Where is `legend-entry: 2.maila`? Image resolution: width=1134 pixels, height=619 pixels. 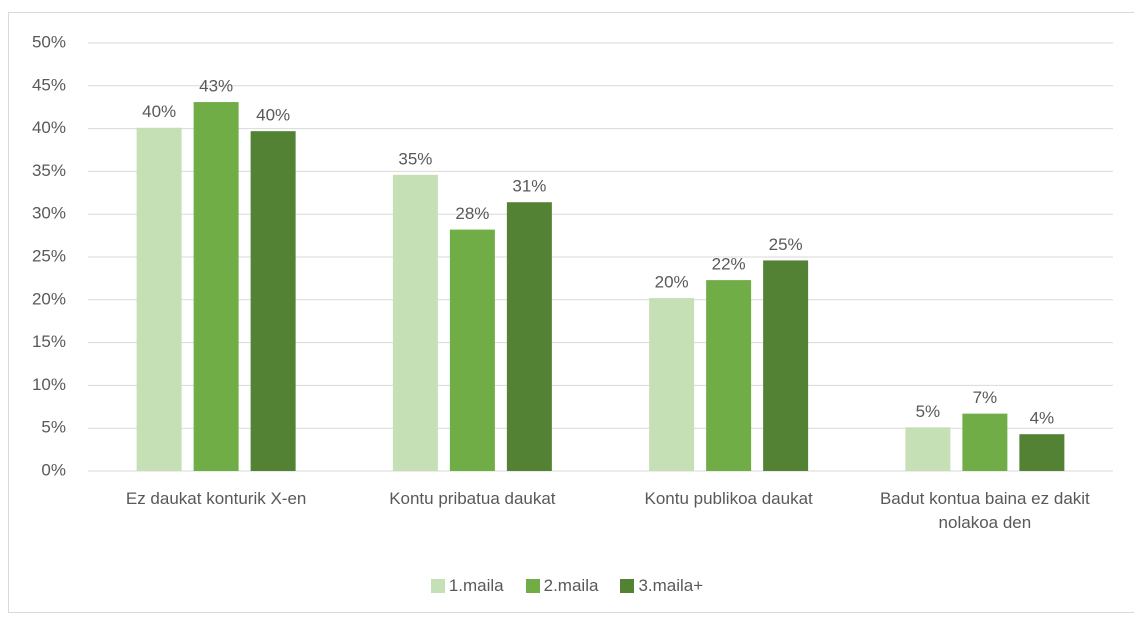
legend-entry: 2.maila is located at coordinates (562, 586).